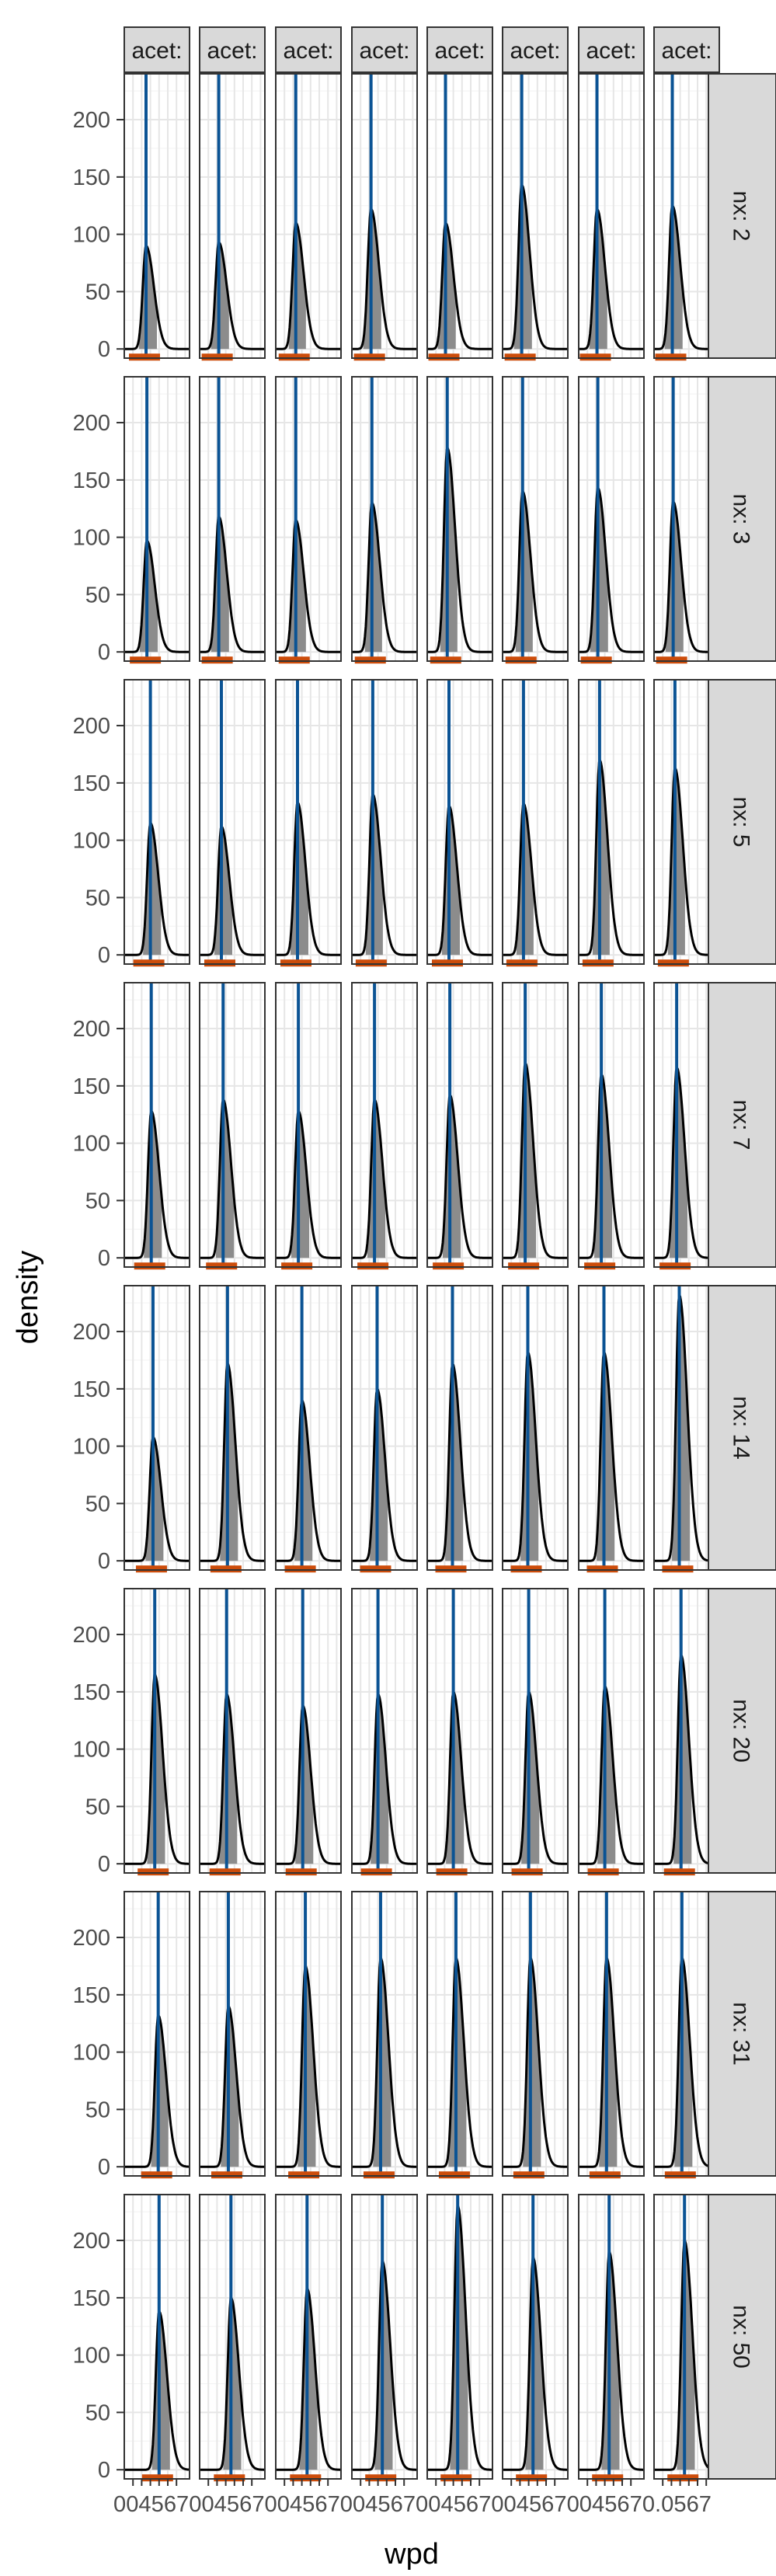 The image size is (776, 2576). I want to click on row-strip-label: nx: 31, so click(742, 2034).